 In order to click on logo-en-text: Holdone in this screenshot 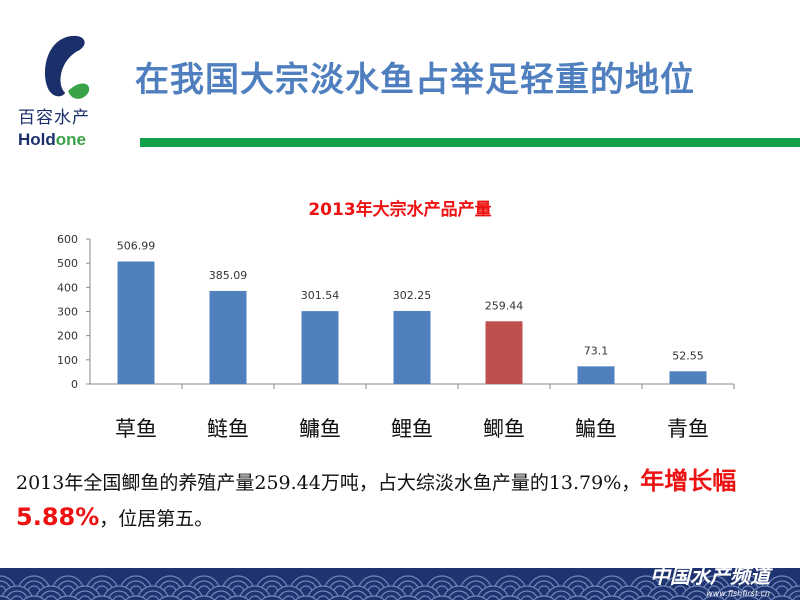, I will do `click(52, 139)`.